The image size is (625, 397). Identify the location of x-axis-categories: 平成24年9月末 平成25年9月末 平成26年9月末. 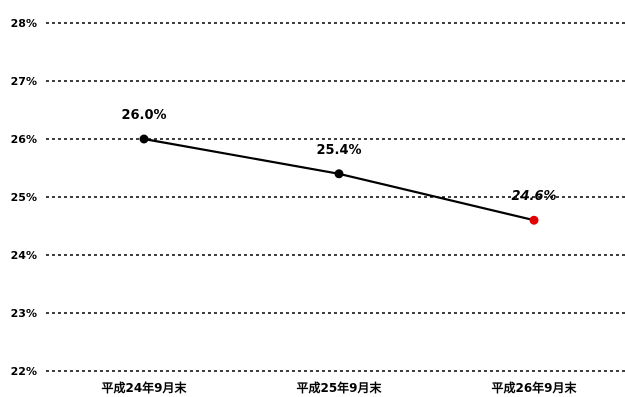
(339, 387).